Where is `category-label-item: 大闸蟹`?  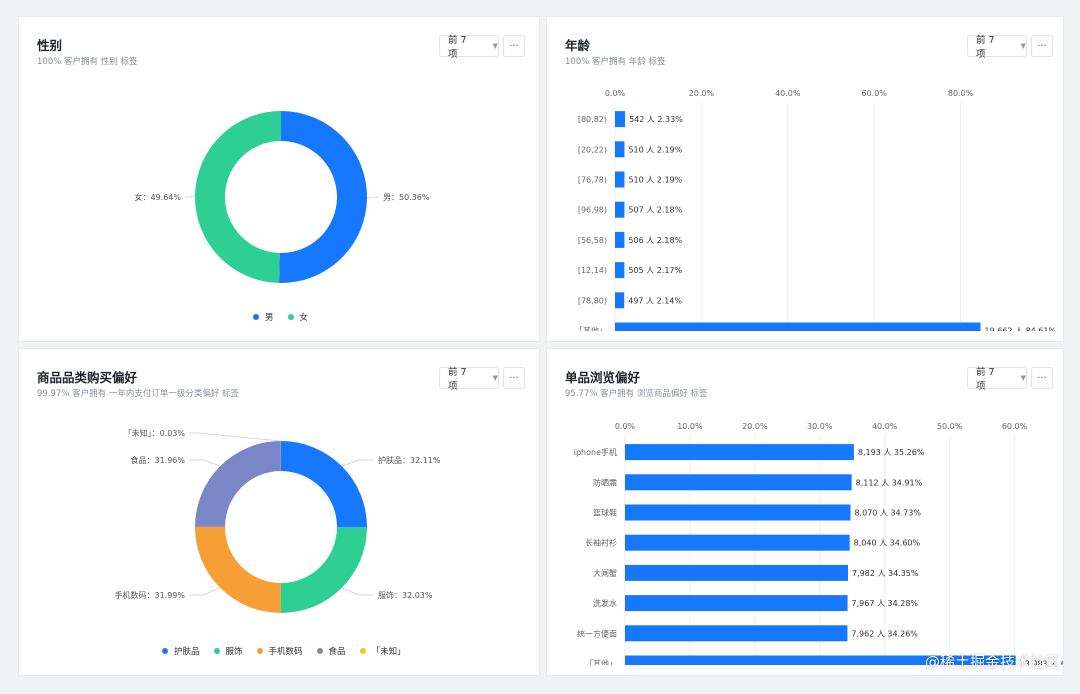 category-label-item: 大闸蟹 is located at coordinates (605, 573).